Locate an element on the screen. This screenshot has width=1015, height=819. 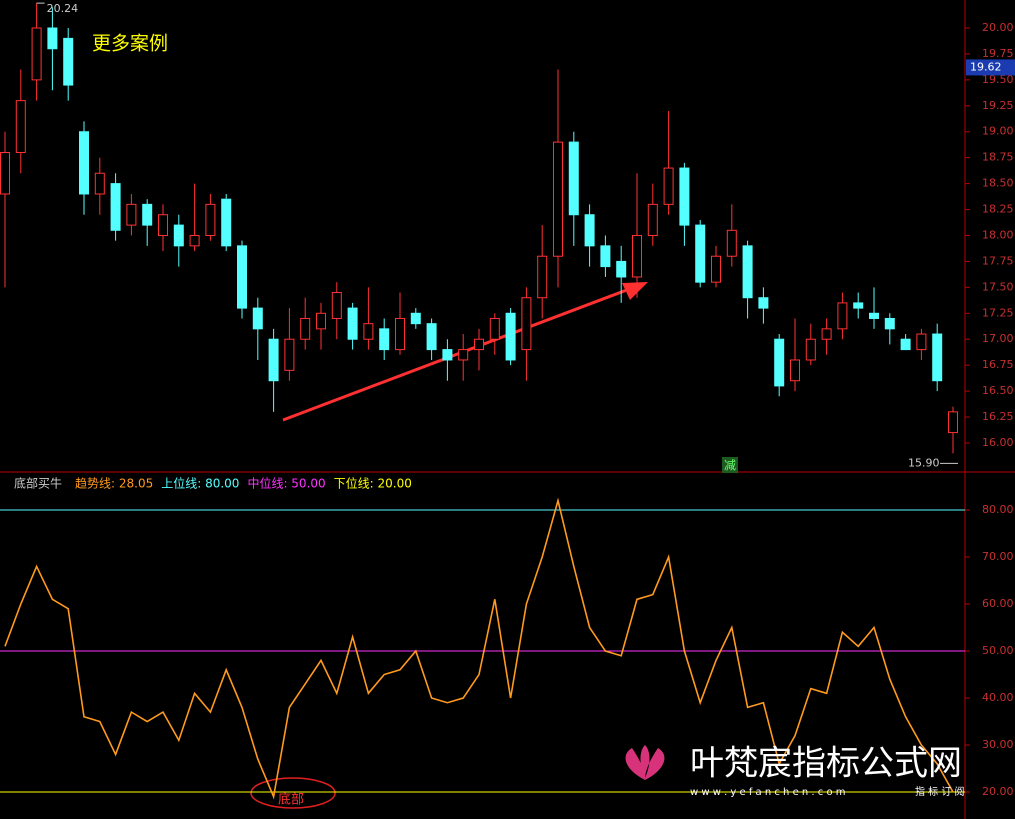
watermark-tag: 指 标 订 阅 is located at coordinates (940, 791).